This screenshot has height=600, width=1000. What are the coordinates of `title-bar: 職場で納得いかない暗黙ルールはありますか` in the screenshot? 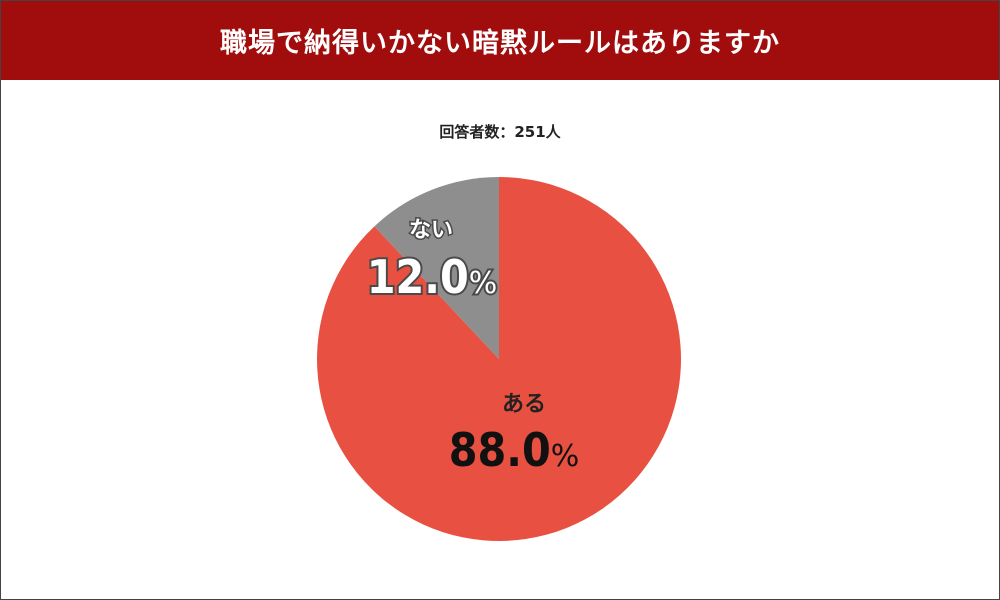 It's located at (500, 40).